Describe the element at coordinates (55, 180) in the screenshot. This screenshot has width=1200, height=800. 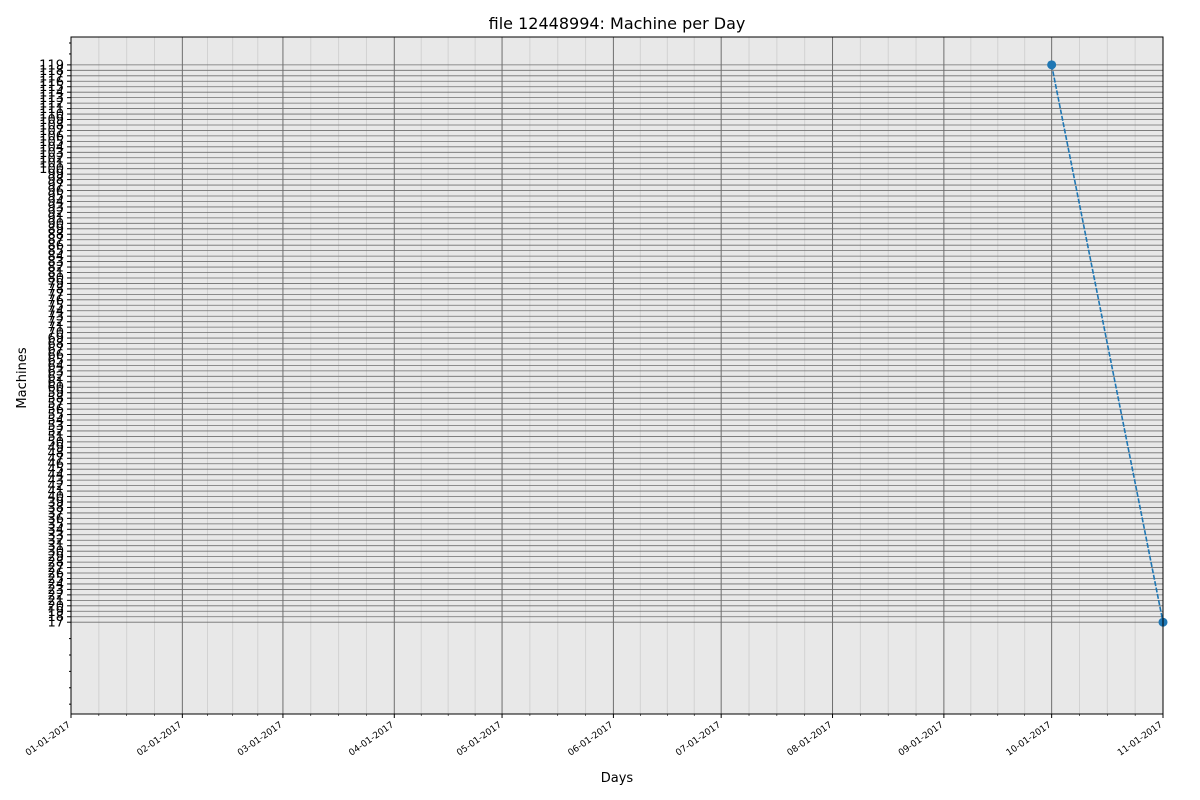
I see `y-tick-label: 98` at that location.